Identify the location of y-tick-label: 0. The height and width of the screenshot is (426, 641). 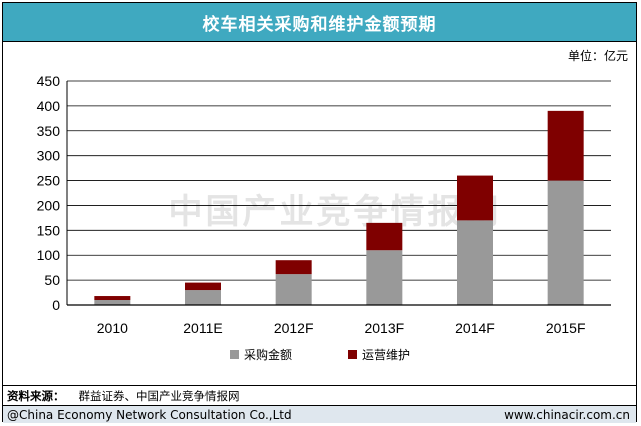
(56, 305).